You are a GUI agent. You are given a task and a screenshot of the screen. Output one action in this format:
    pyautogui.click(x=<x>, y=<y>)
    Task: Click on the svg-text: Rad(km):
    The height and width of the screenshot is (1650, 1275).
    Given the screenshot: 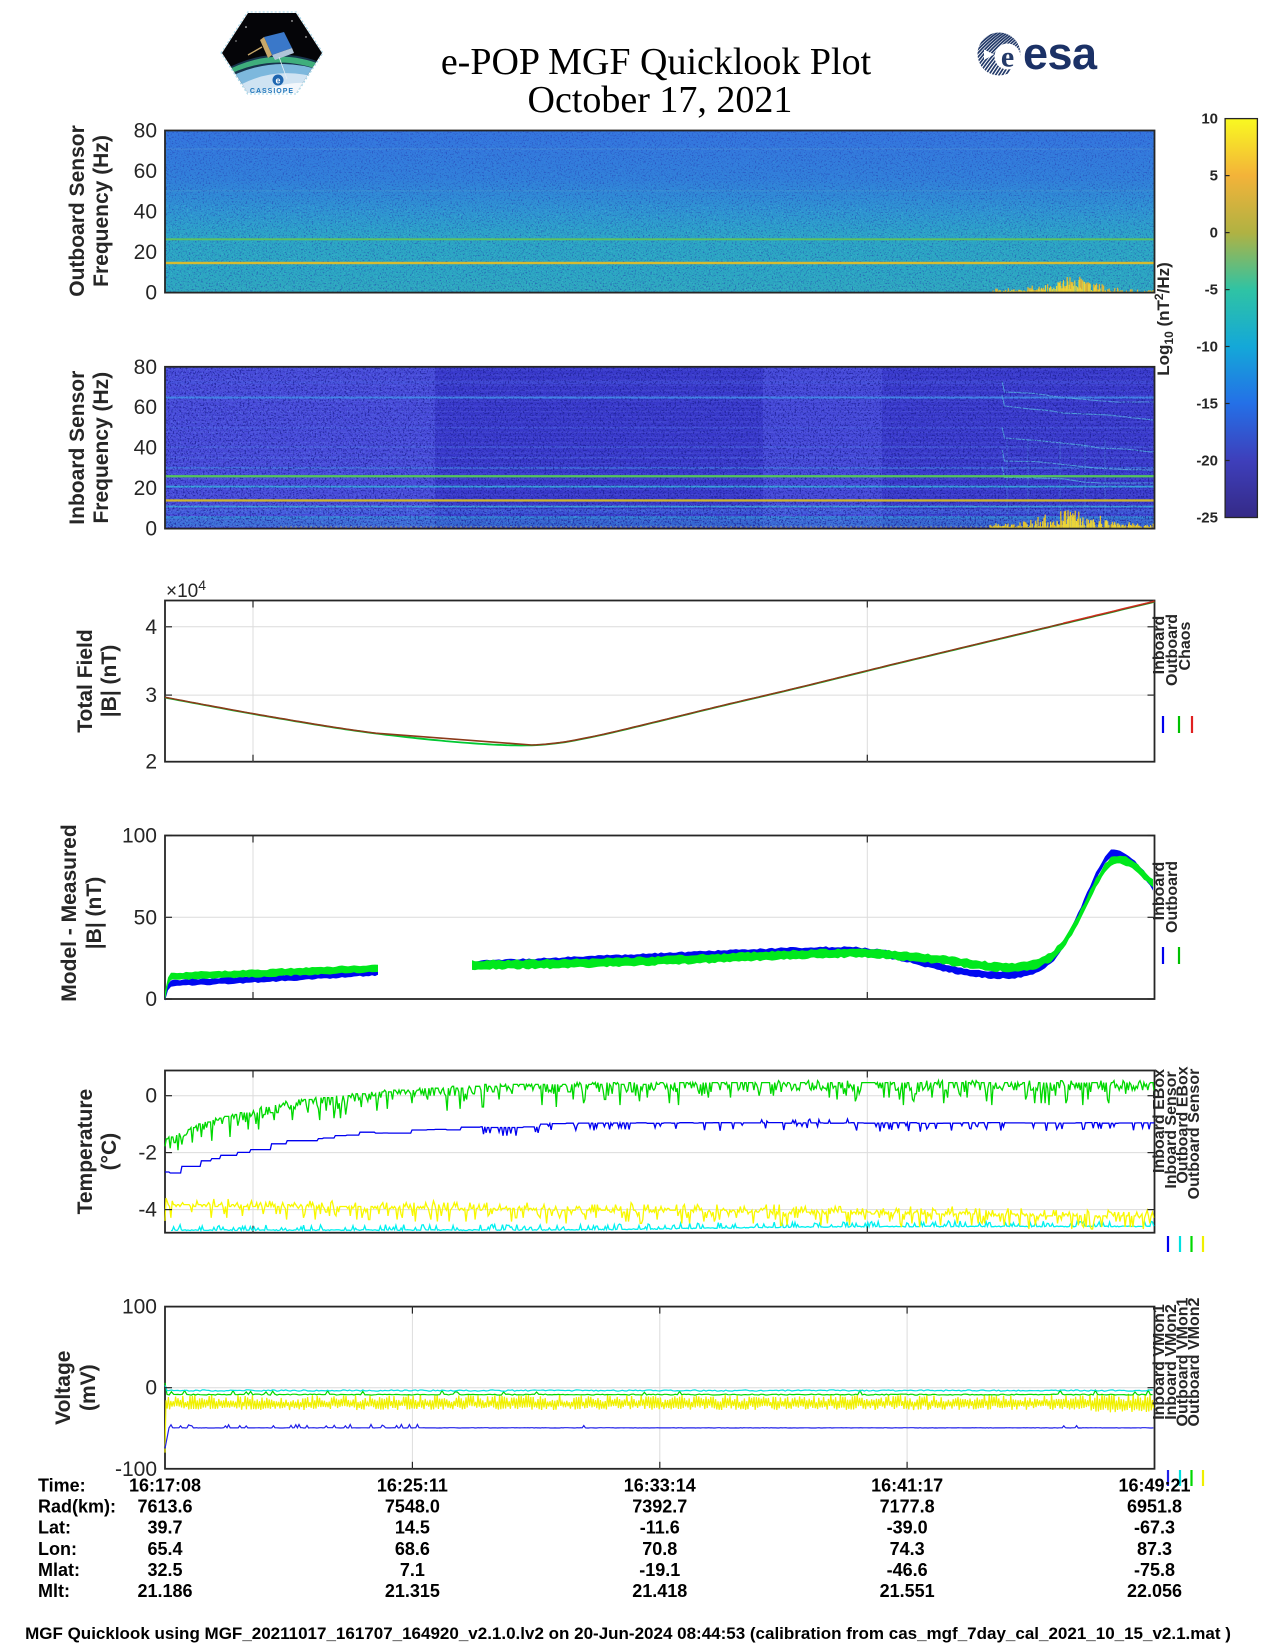 What is the action you would take?
    pyautogui.click(x=77, y=1507)
    